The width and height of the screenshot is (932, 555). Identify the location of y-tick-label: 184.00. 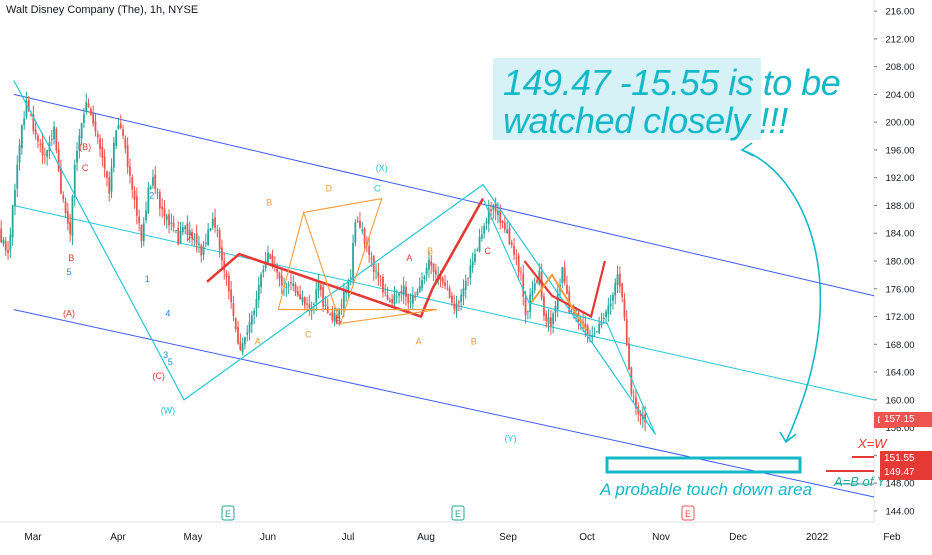
(899, 234).